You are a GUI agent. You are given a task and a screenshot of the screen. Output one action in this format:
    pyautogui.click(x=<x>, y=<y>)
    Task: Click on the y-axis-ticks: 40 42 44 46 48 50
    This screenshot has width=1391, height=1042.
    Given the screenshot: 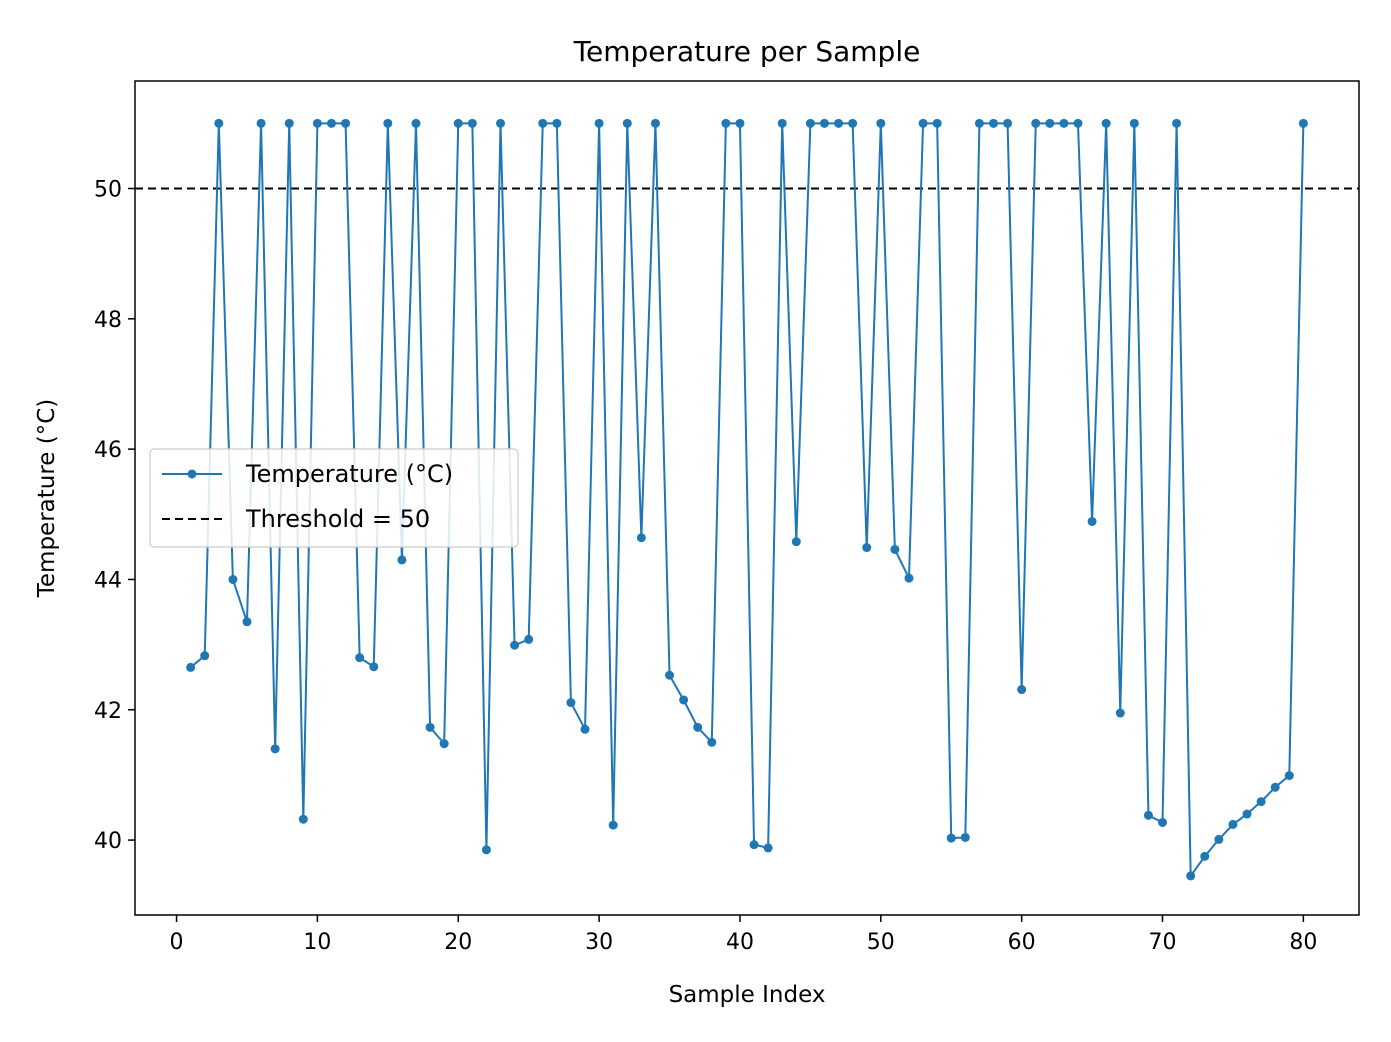 What is the action you would take?
    pyautogui.click(x=114, y=516)
    